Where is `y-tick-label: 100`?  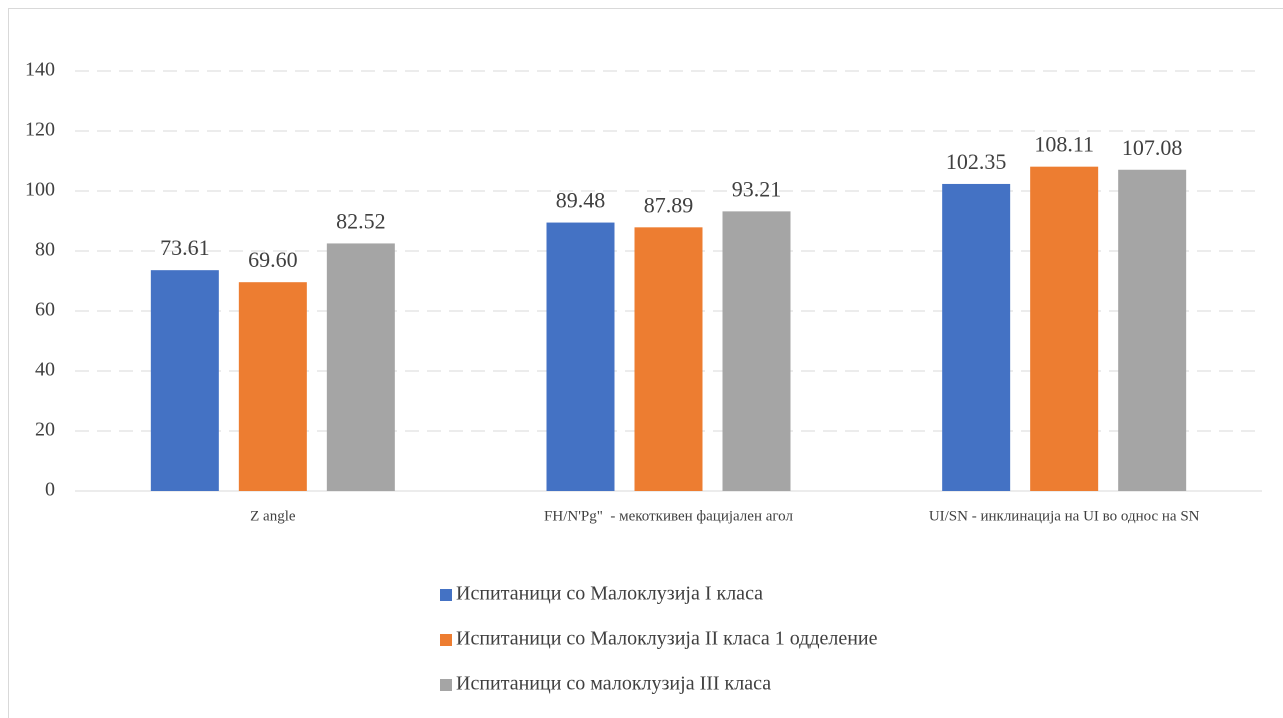
y-tick-label: 100 is located at coordinates (40, 190).